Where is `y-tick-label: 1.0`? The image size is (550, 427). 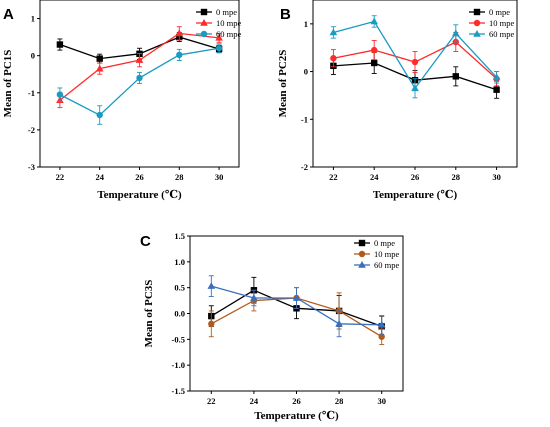
y-tick-label: 1.0 is located at coordinates (179, 262).